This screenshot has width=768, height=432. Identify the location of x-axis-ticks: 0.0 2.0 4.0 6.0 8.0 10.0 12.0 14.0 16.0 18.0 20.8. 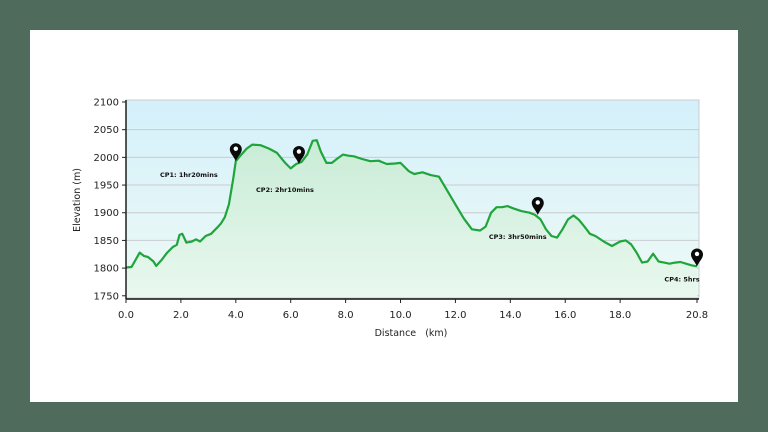
(413, 310).